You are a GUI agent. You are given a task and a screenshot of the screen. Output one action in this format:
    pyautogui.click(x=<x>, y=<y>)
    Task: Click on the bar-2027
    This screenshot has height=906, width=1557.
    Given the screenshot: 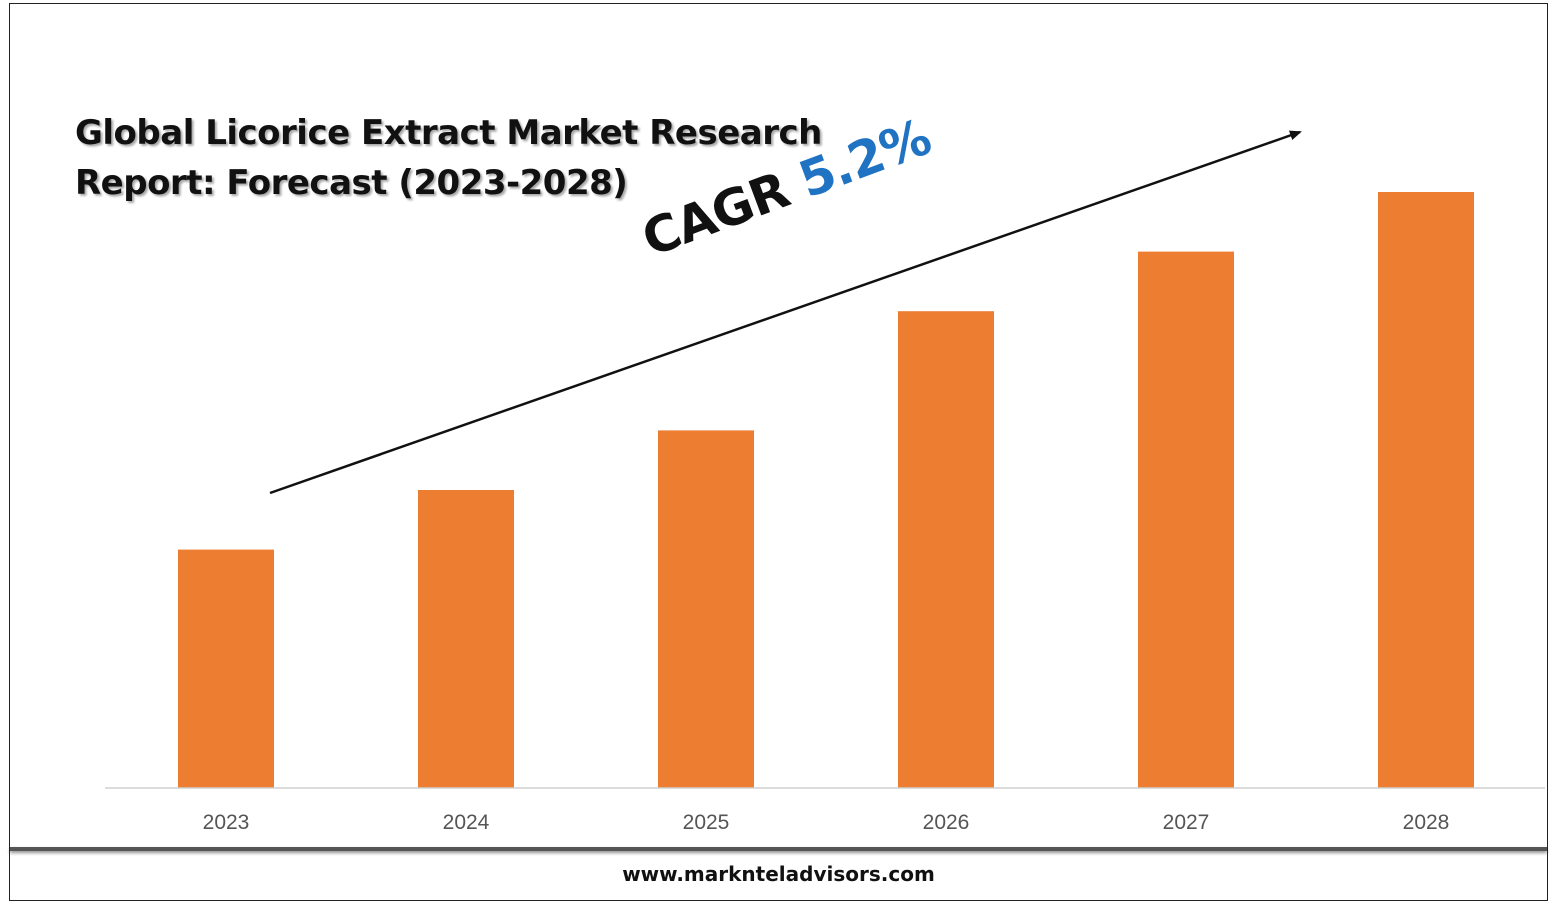 What is the action you would take?
    pyautogui.click(x=1186, y=520)
    